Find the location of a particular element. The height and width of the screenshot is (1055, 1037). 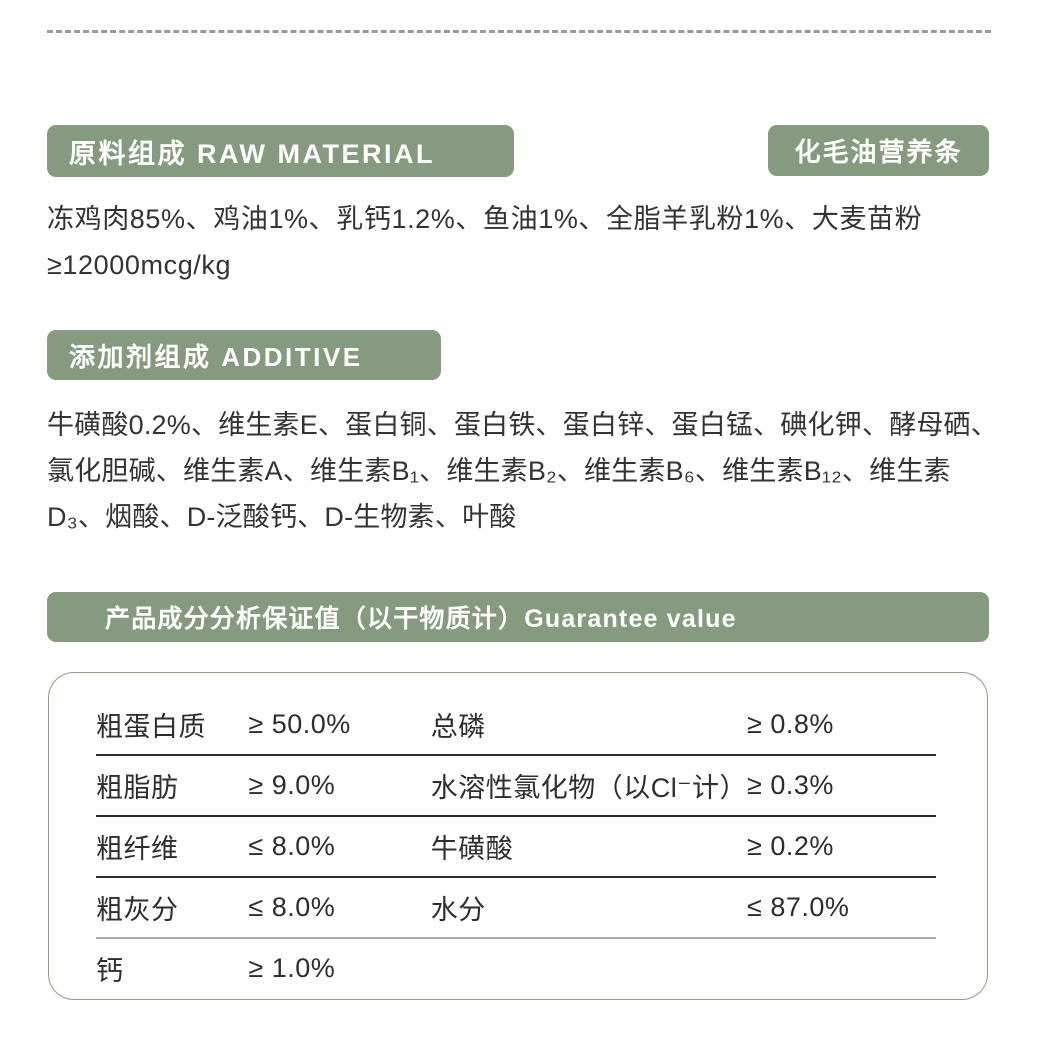

nutrient-label: 钙 is located at coordinates (110, 971).